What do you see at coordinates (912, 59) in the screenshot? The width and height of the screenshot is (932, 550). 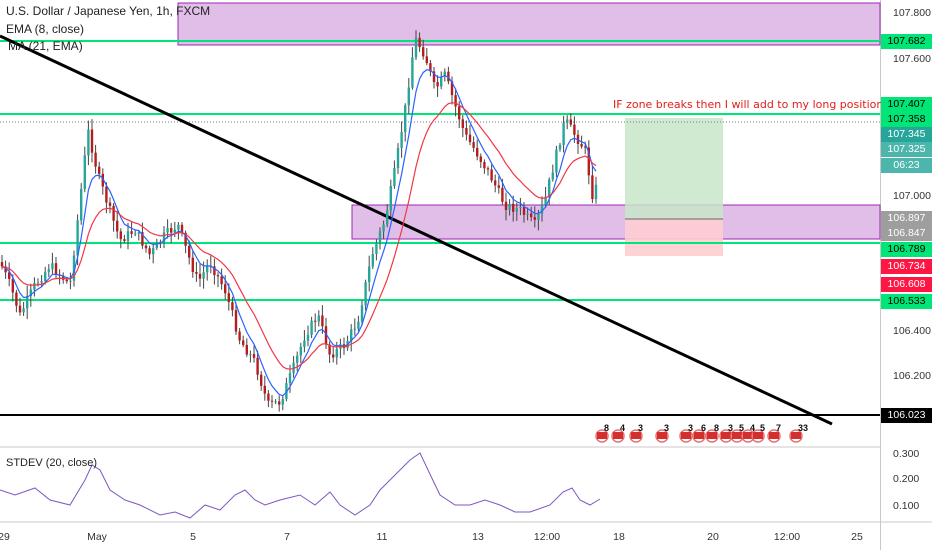 I see `price-axis-label: 107.600` at bounding box center [912, 59].